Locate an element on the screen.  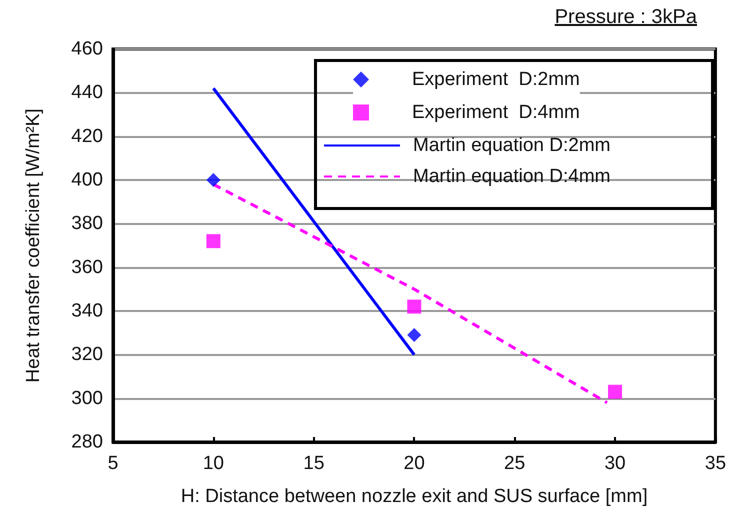
x-tick-label: 35 is located at coordinates (715, 463).